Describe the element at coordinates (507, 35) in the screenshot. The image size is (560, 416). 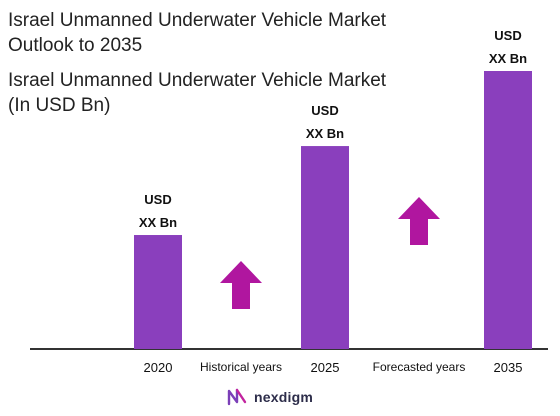
I see `bar-value-label-2035-1: USD` at that location.